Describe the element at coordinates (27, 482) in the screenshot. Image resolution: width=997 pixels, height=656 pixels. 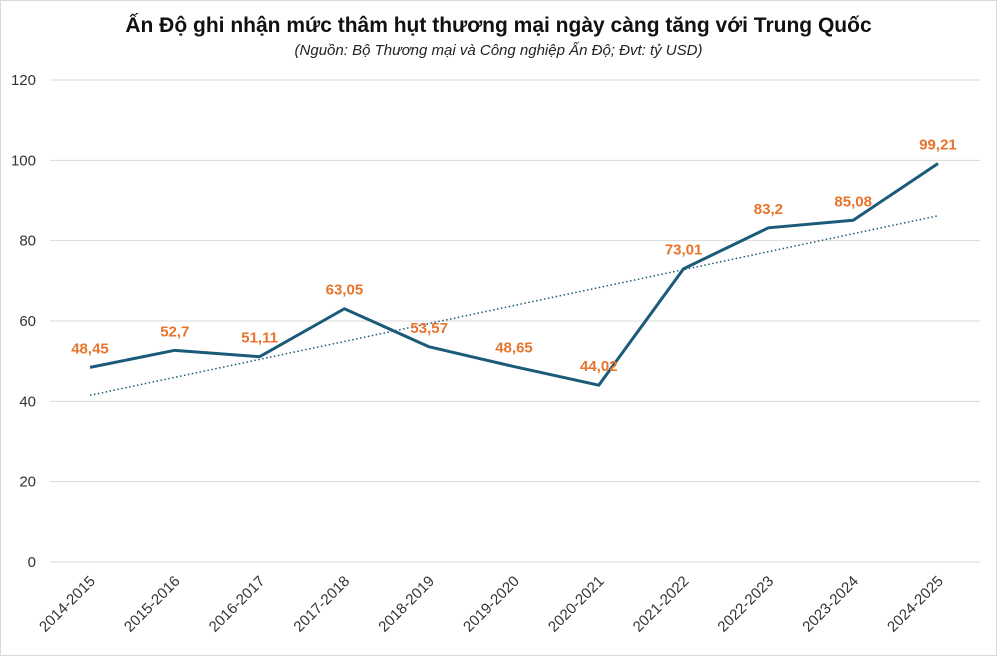
I see `y-tick-label: 20` at that location.